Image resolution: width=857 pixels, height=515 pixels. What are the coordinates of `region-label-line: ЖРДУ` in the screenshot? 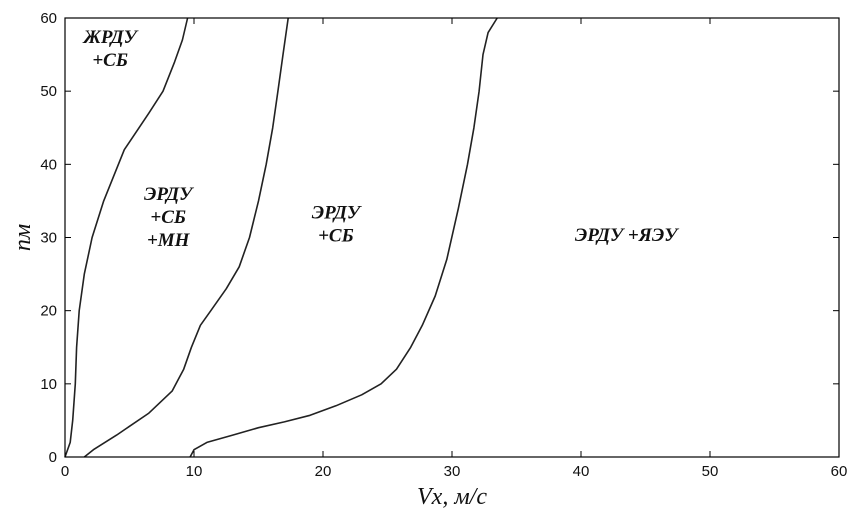 It's located at (109, 37).